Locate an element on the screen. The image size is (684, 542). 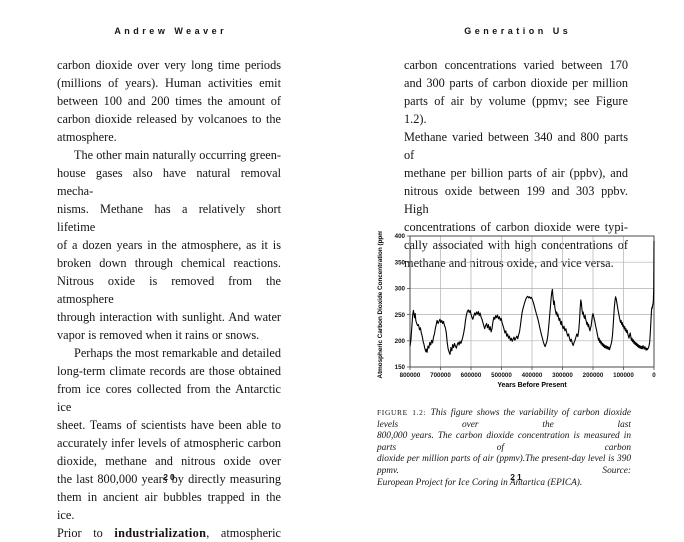
svg-text: 250 is located at coordinates (400, 315).